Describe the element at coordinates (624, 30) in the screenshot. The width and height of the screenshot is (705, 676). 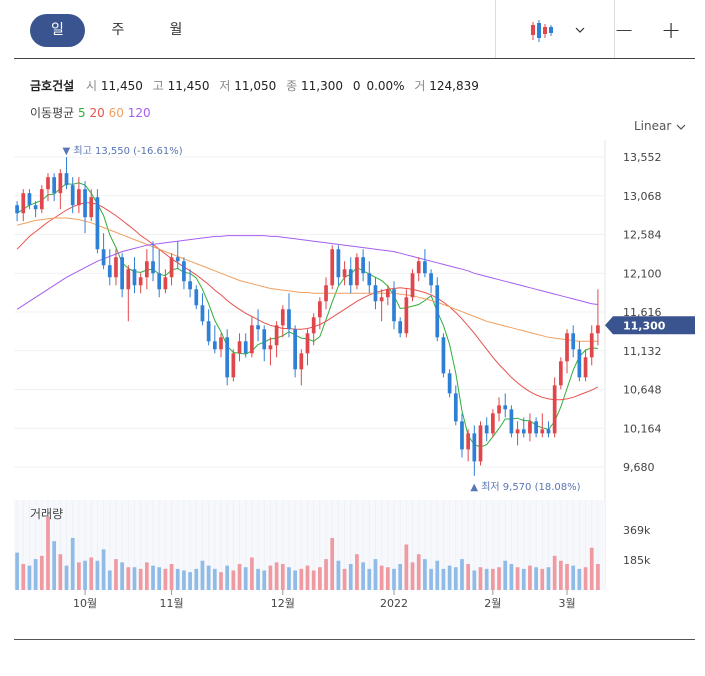
I see `zoom-out-button: −` at that location.